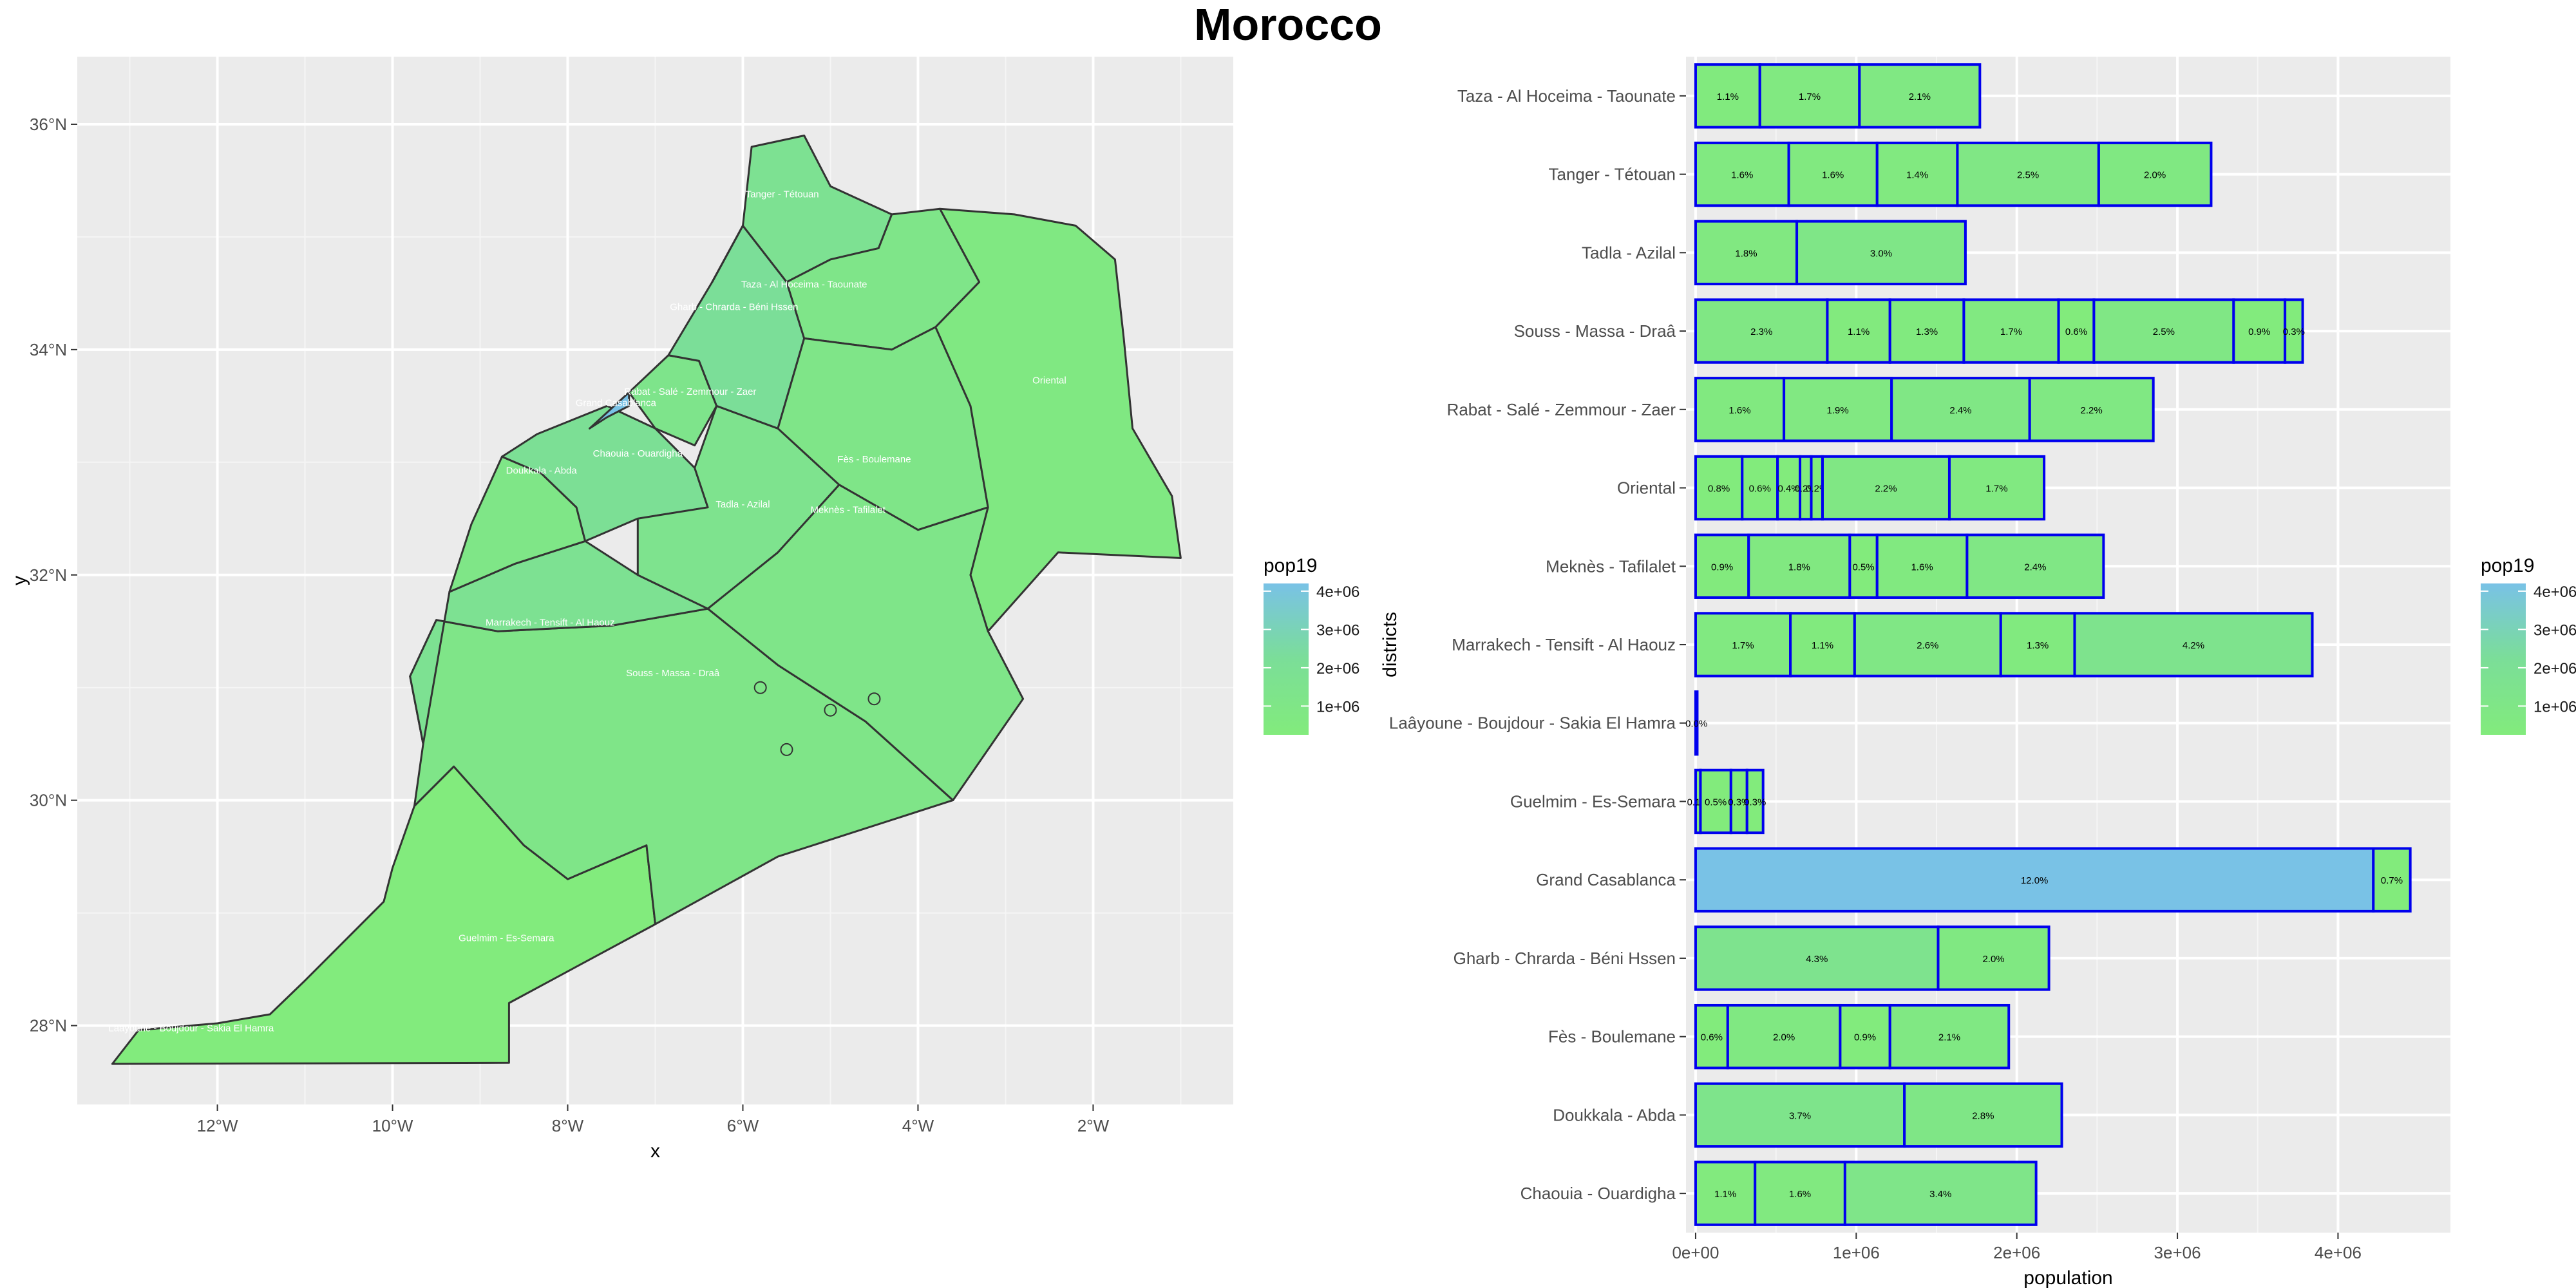  Describe the element at coordinates (48, 1026) in the screenshot. I see `y-tick-label: 28°N` at that location.